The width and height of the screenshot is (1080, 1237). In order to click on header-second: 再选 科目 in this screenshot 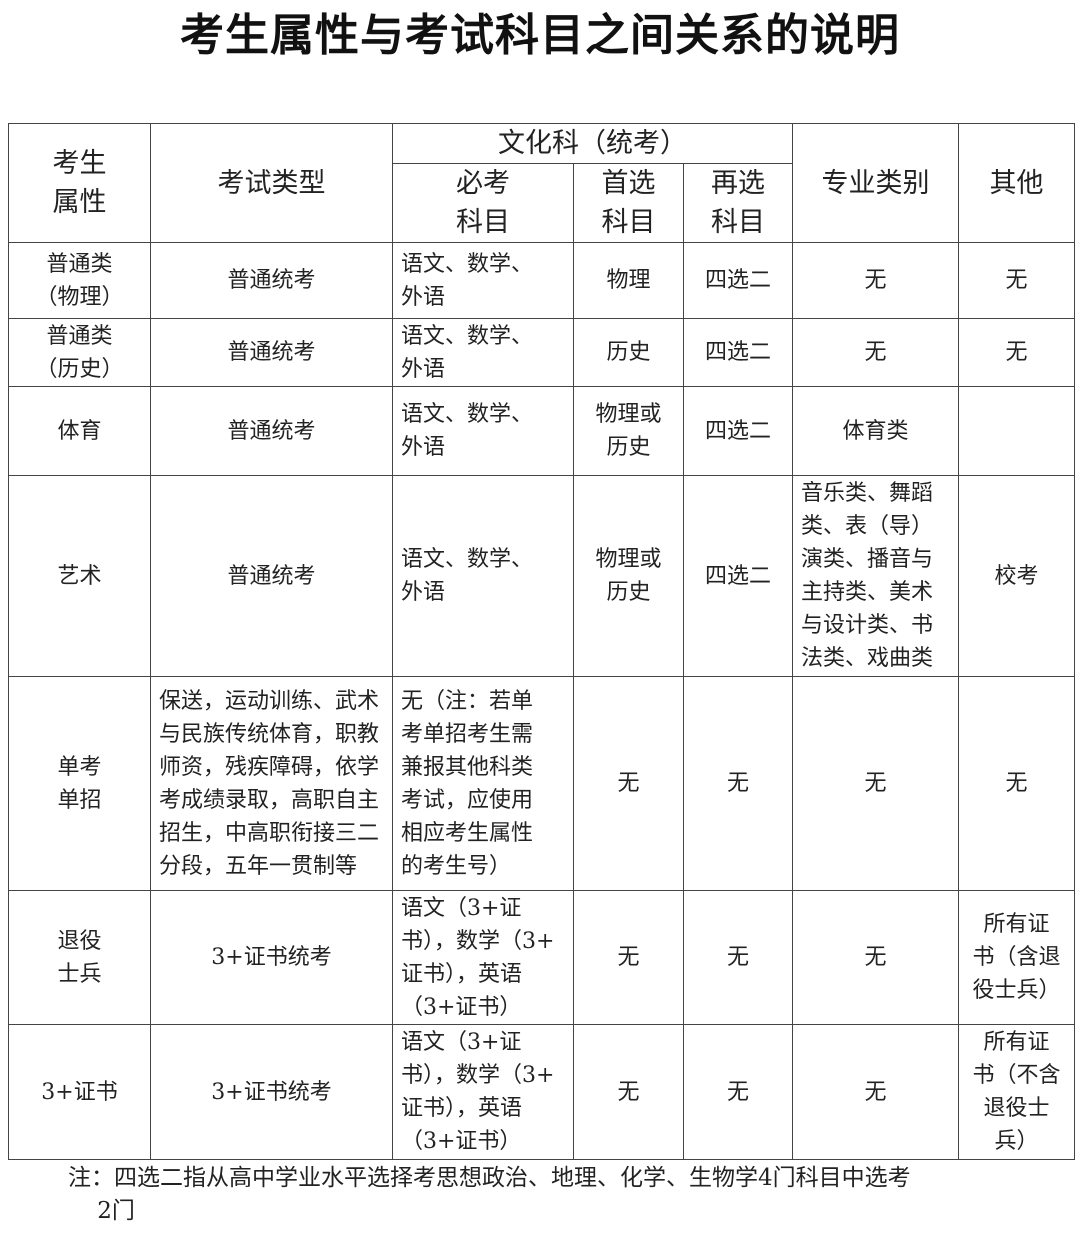, I will do `click(738, 203)`.